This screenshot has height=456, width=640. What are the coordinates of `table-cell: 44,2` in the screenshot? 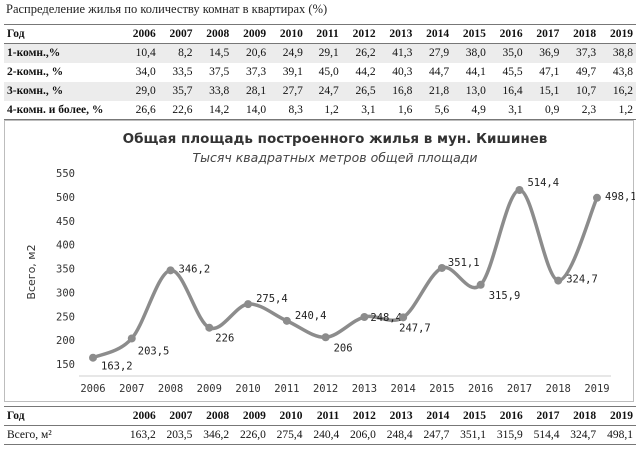 It's located at (365, 72).